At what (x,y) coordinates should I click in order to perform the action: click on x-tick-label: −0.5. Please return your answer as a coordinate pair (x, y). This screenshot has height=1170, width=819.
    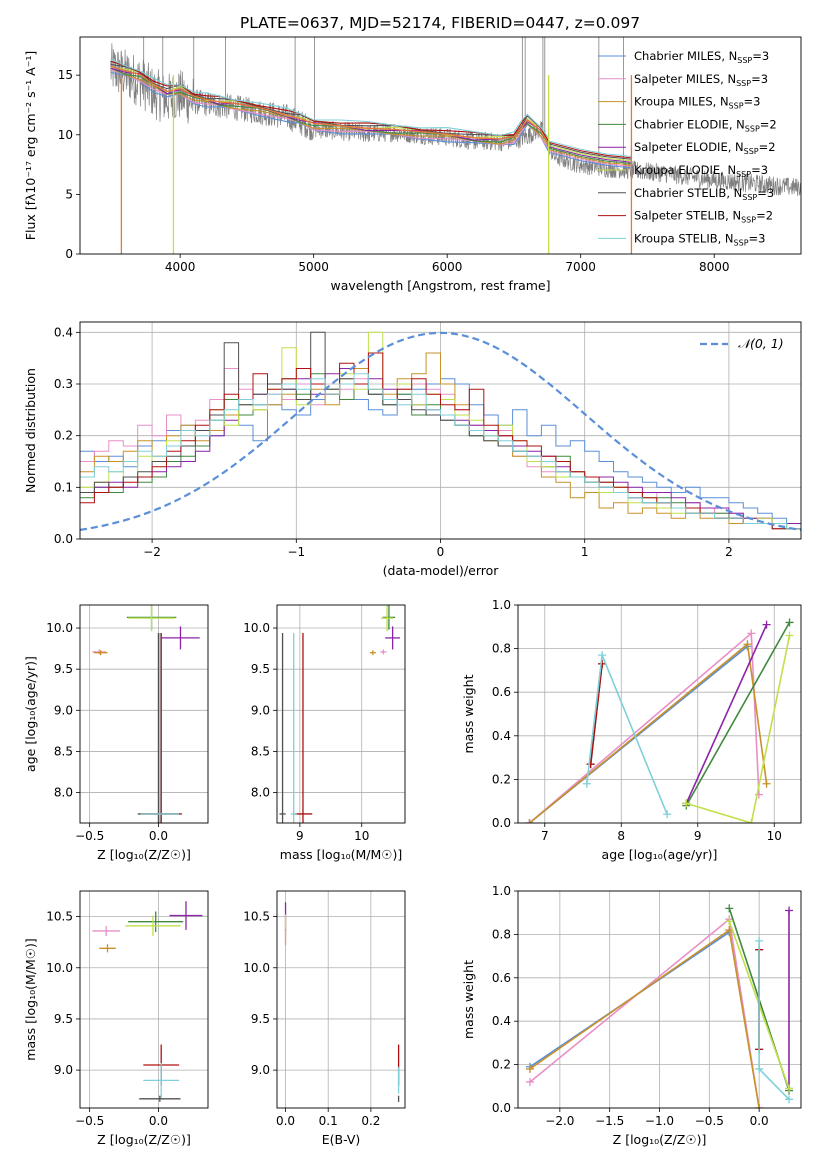
    Looking at the image, I should click on (89, 1121).